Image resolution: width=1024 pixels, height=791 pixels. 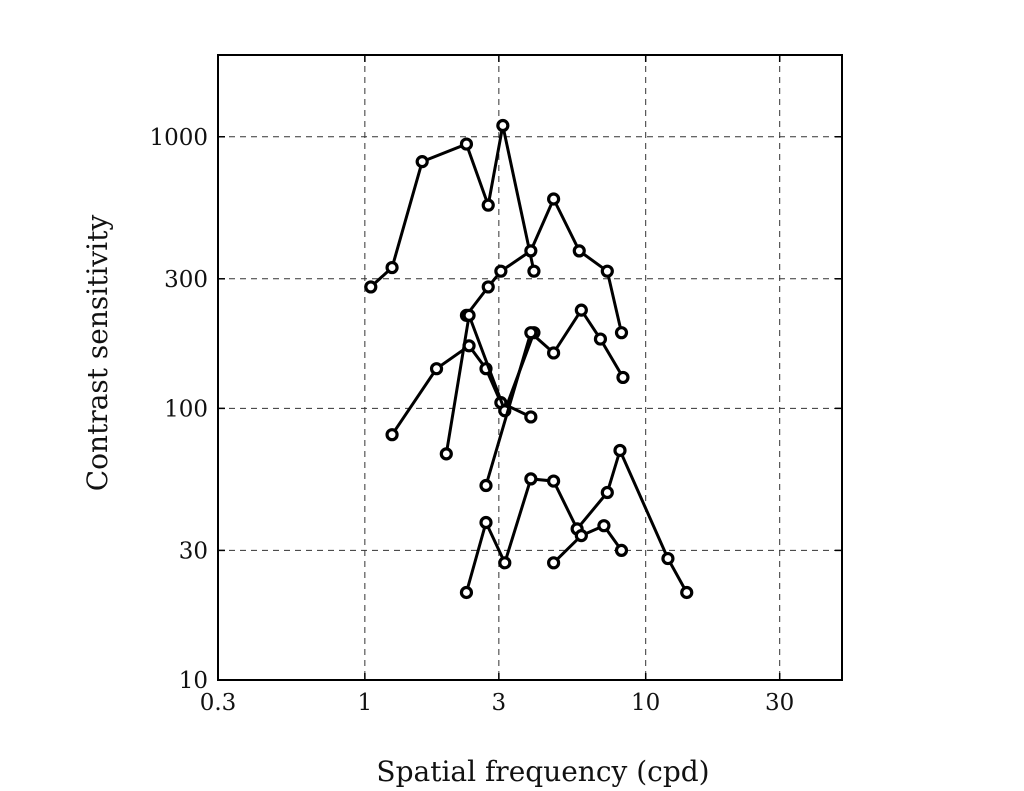 I want to click on y-tick-label: 30, so click(x=193, y=551).